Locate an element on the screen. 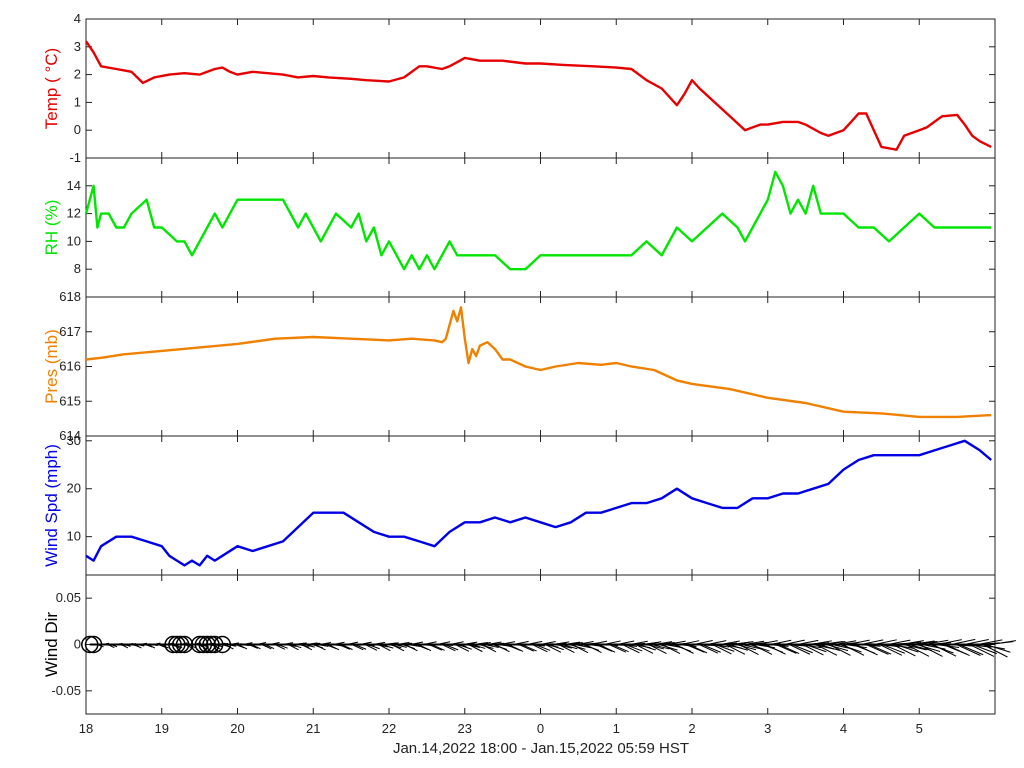 The image size is (1024, 768). xtick-label: 22 is located at coordinates (389, 728).